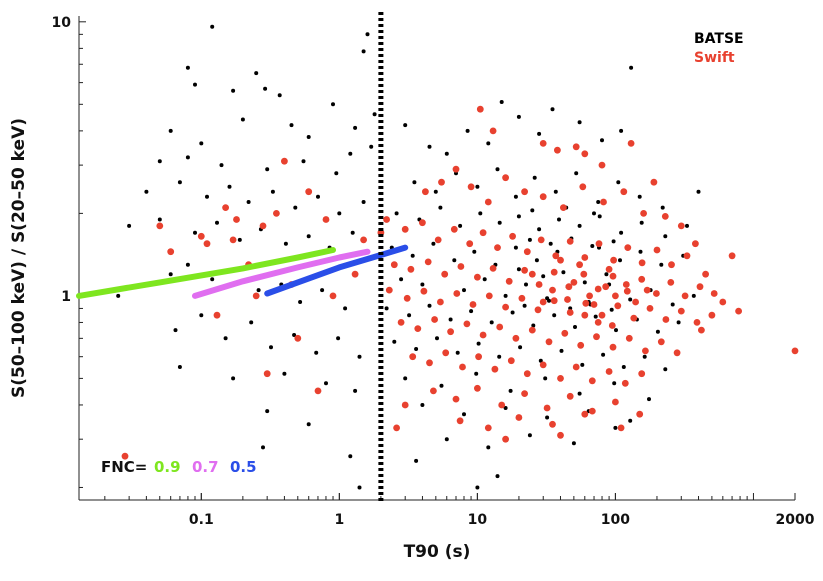 This screenshot has width=823, height=581. Describe the element at coordinates (714, 58) in the screenshot. I see `legend-label-swift: Swift` at that location.